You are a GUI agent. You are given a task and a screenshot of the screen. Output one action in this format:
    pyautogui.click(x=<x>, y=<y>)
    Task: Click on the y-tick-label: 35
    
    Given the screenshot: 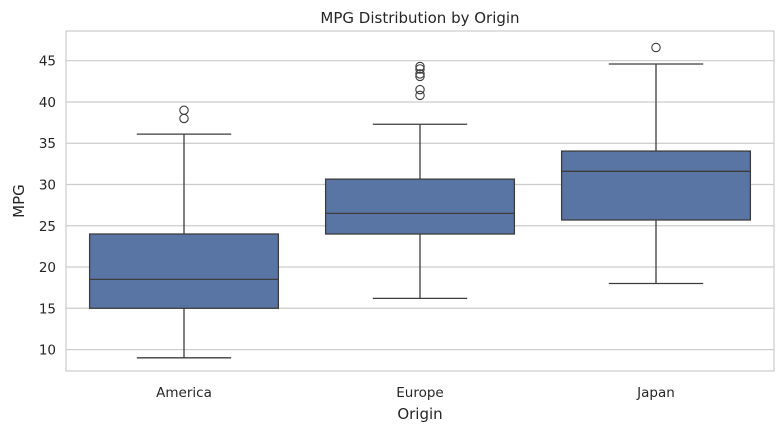 What is the action you would take?
    pyautogui.click(x=47, y=144)
    